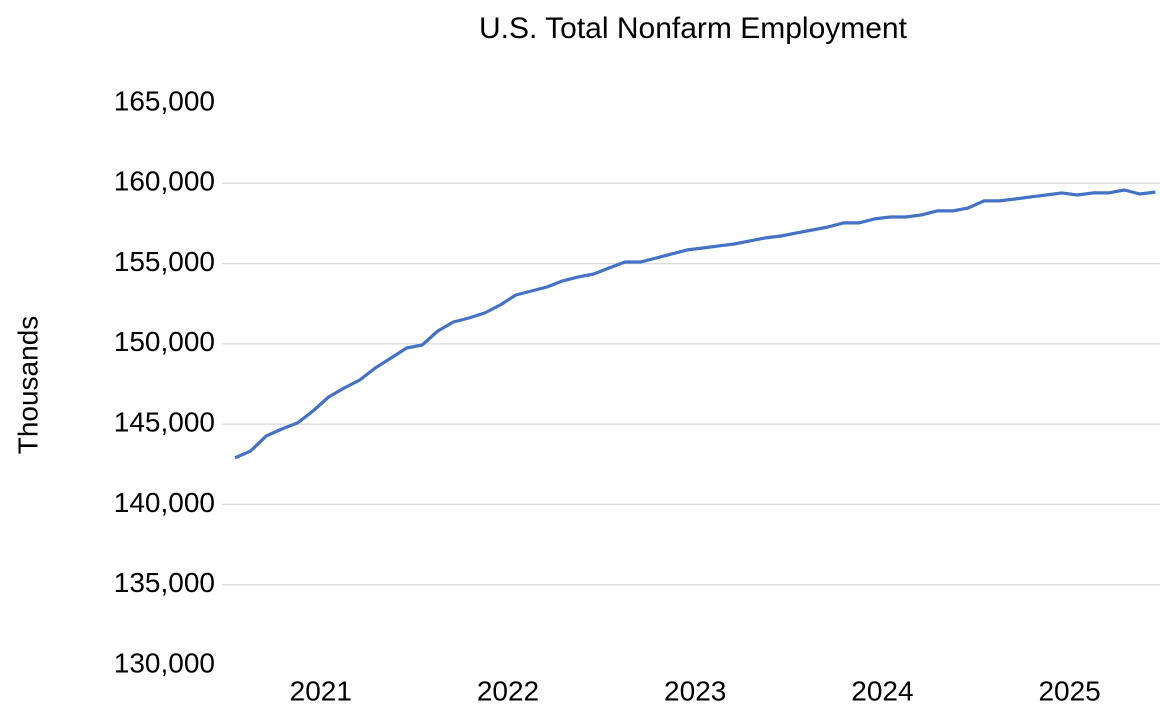 This screenshot has width=1160, height=711. I want to click on y-tick-label: 130,000, so click(164, 662).